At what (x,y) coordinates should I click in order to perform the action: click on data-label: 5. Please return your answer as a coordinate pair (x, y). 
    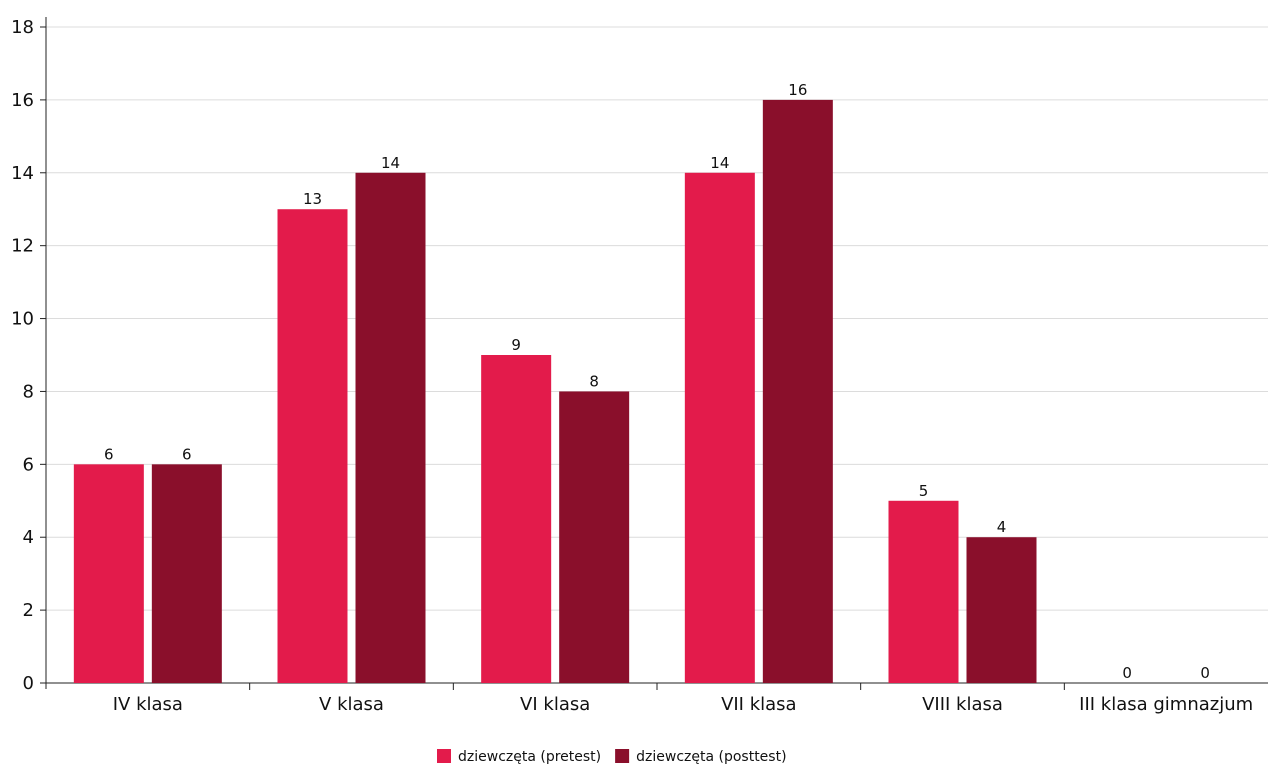
    Looking at the image, I should click on (924, 491).